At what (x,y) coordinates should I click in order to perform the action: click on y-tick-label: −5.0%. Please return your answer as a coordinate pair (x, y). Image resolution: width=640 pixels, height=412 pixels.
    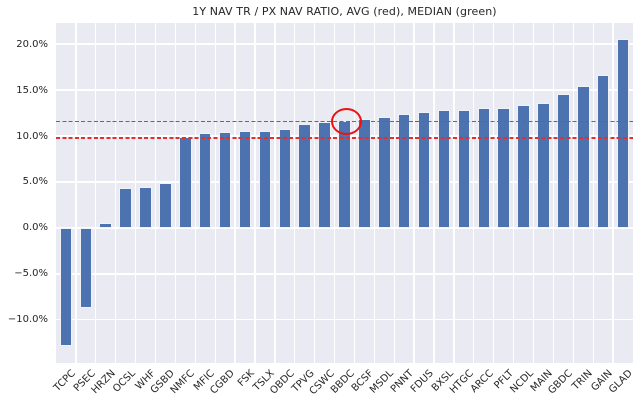
    Looking at the image, I should click on (31, 274).